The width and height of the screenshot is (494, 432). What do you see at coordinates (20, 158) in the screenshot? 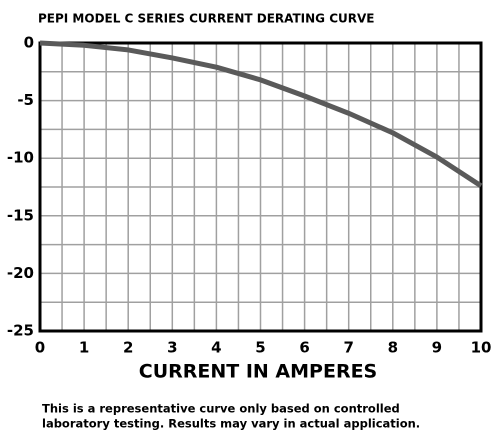
I see `y-tick-label: -10` at bounding box center [20, 158].